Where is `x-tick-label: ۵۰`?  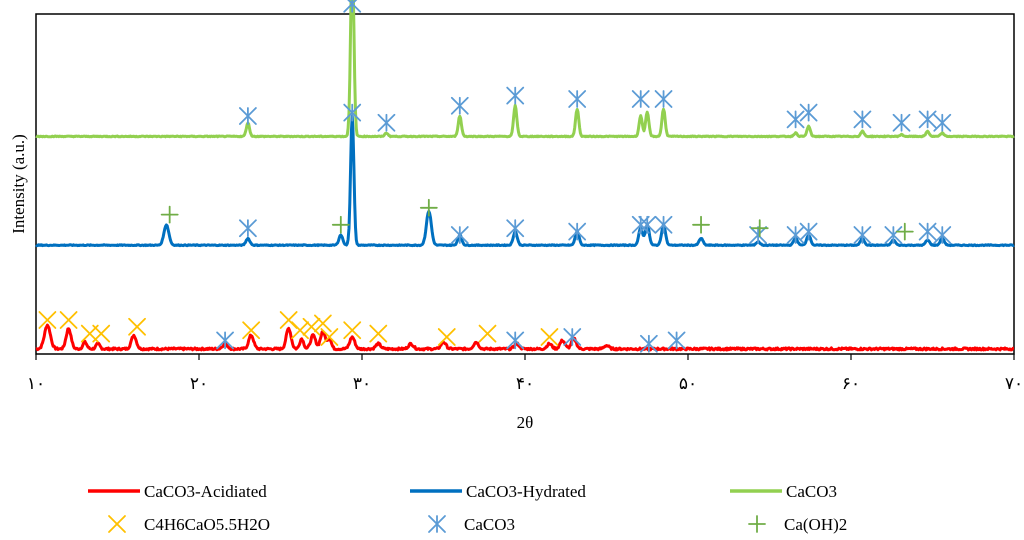 x-tick-label: ۵۰ is located at coordinates (688, 383).